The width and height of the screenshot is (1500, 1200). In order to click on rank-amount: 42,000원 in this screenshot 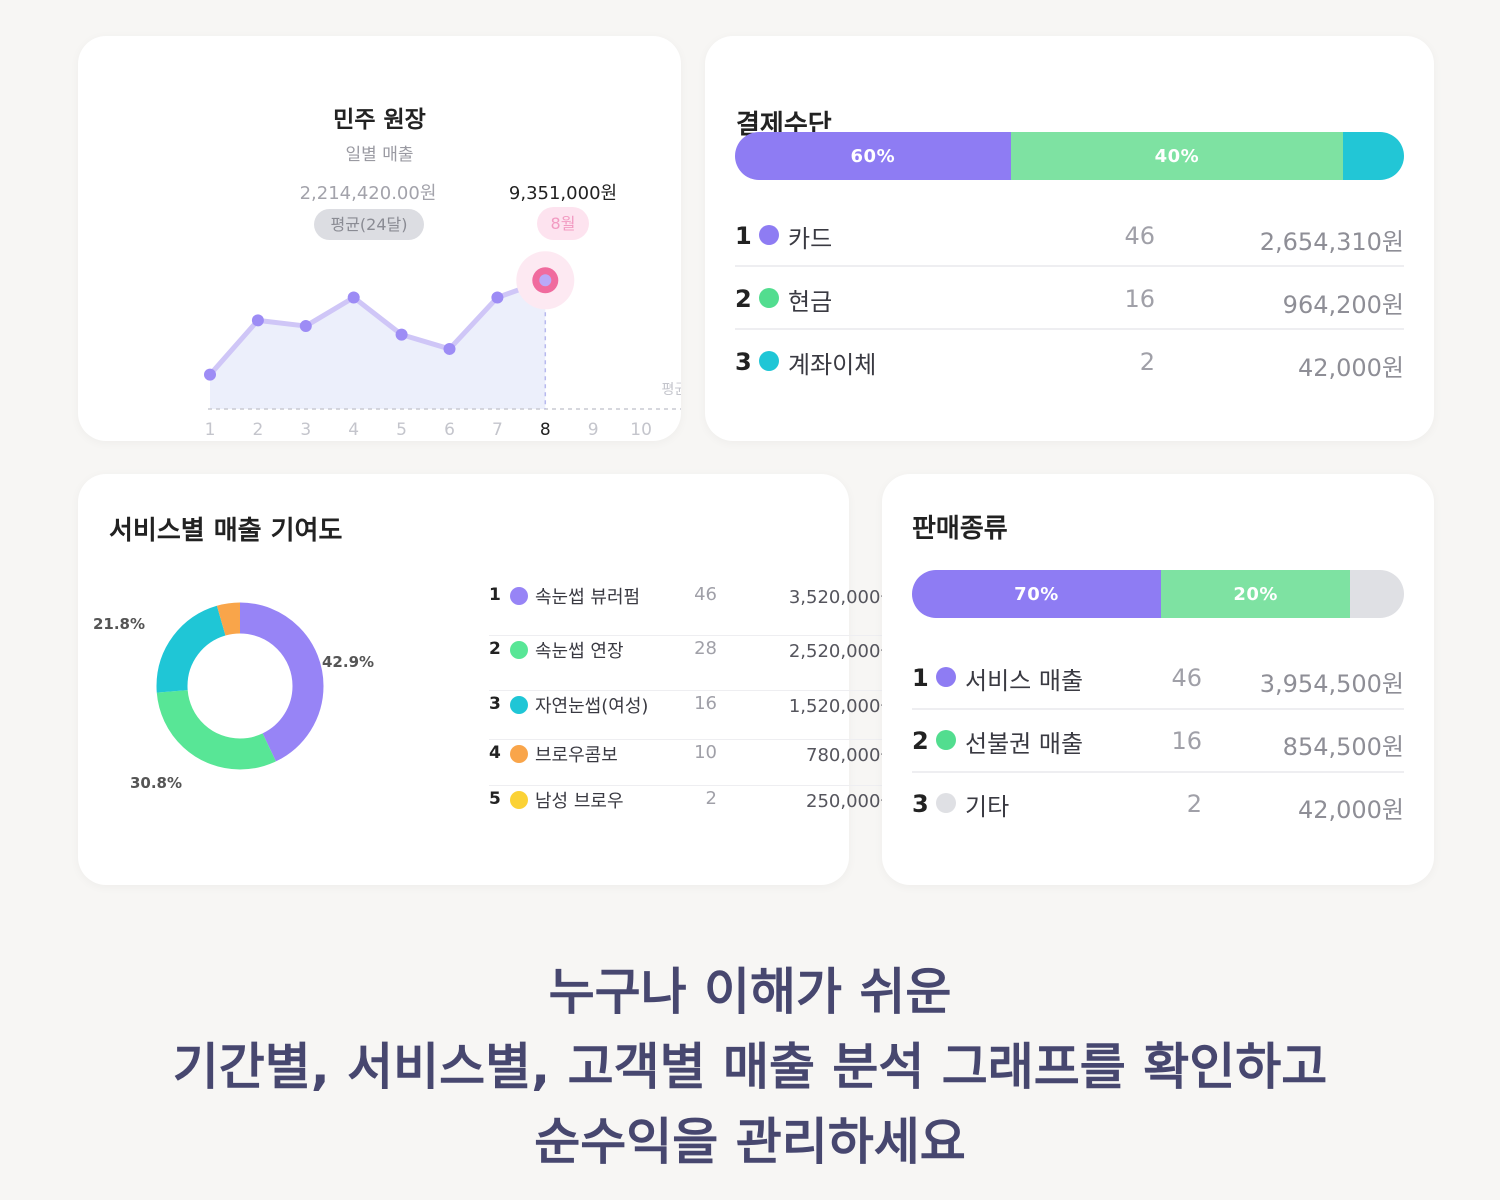, I will do `click(1350, 368)`.